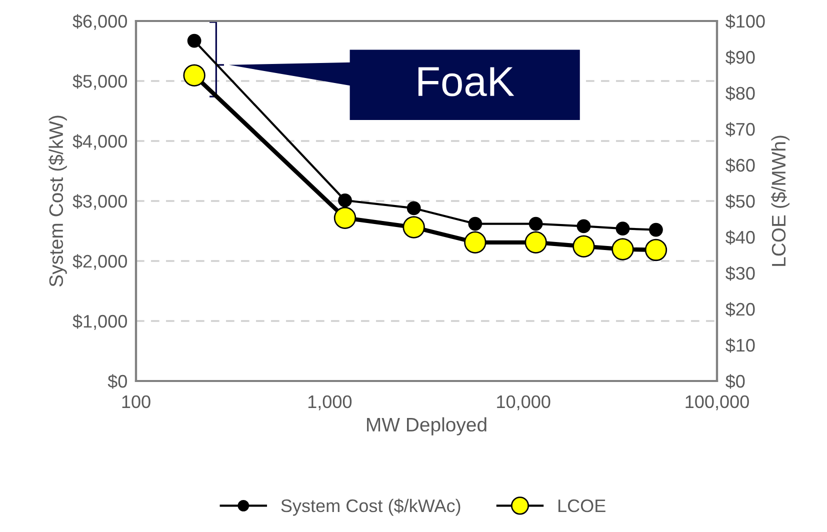  What do you see at coordinates (740, 93) in the screenshot?
I see `y2-tick-label: $80` at bounding box center [740, 93].